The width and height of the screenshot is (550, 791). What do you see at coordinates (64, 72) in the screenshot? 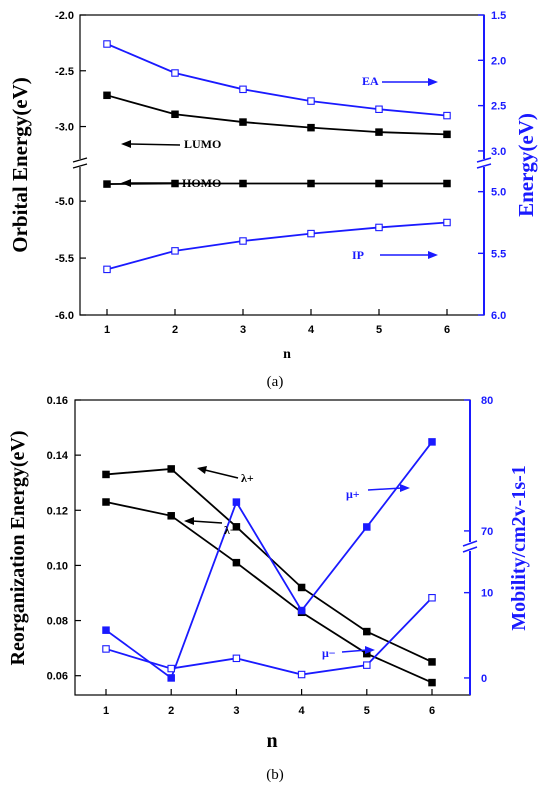
I see `panel-a-left-tick-label--2.5: -2.5` at bounding box center [64, 72].